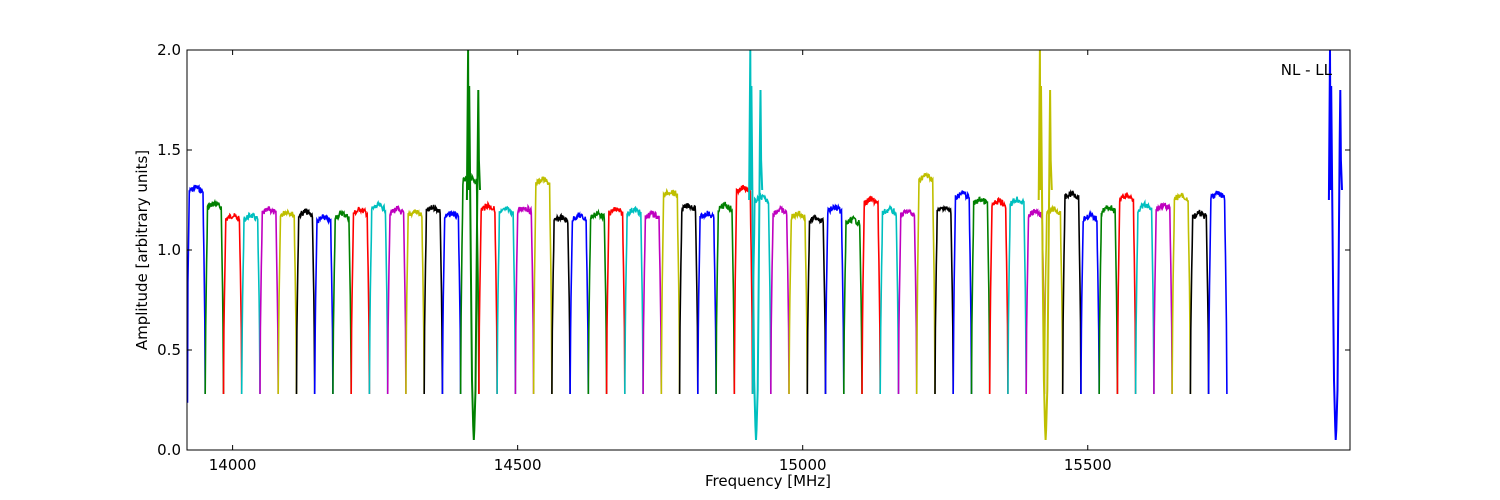  I want to click on y-tick-label: 2.0, so click(169, 50).